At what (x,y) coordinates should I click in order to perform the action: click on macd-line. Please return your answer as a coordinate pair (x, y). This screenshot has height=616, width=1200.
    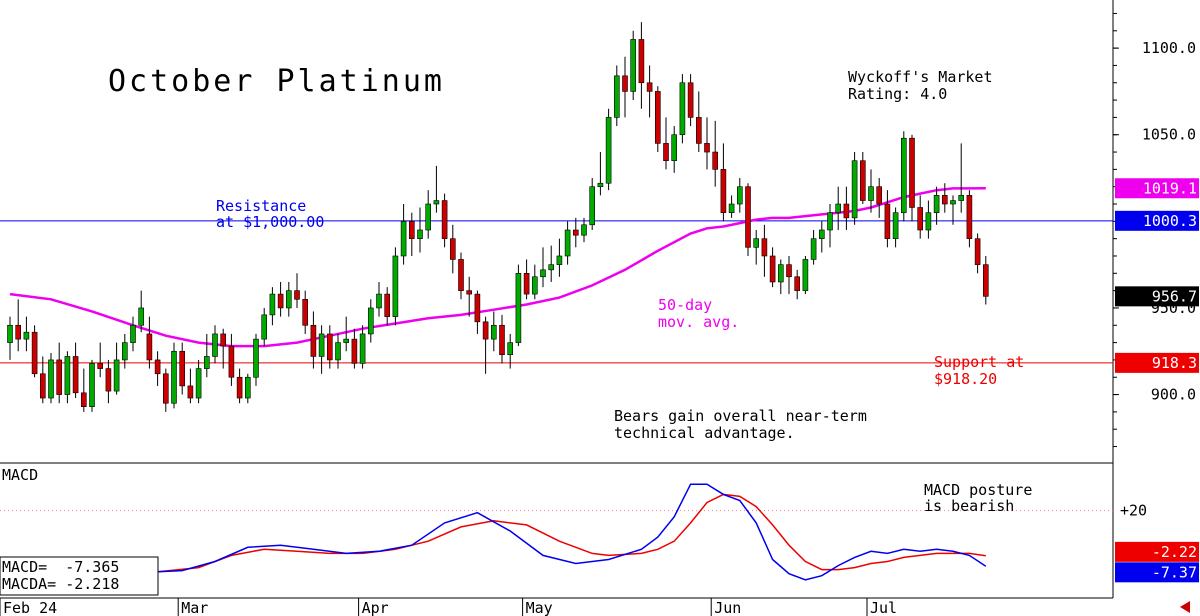
    Looking at the image, I should click on (572, 532).